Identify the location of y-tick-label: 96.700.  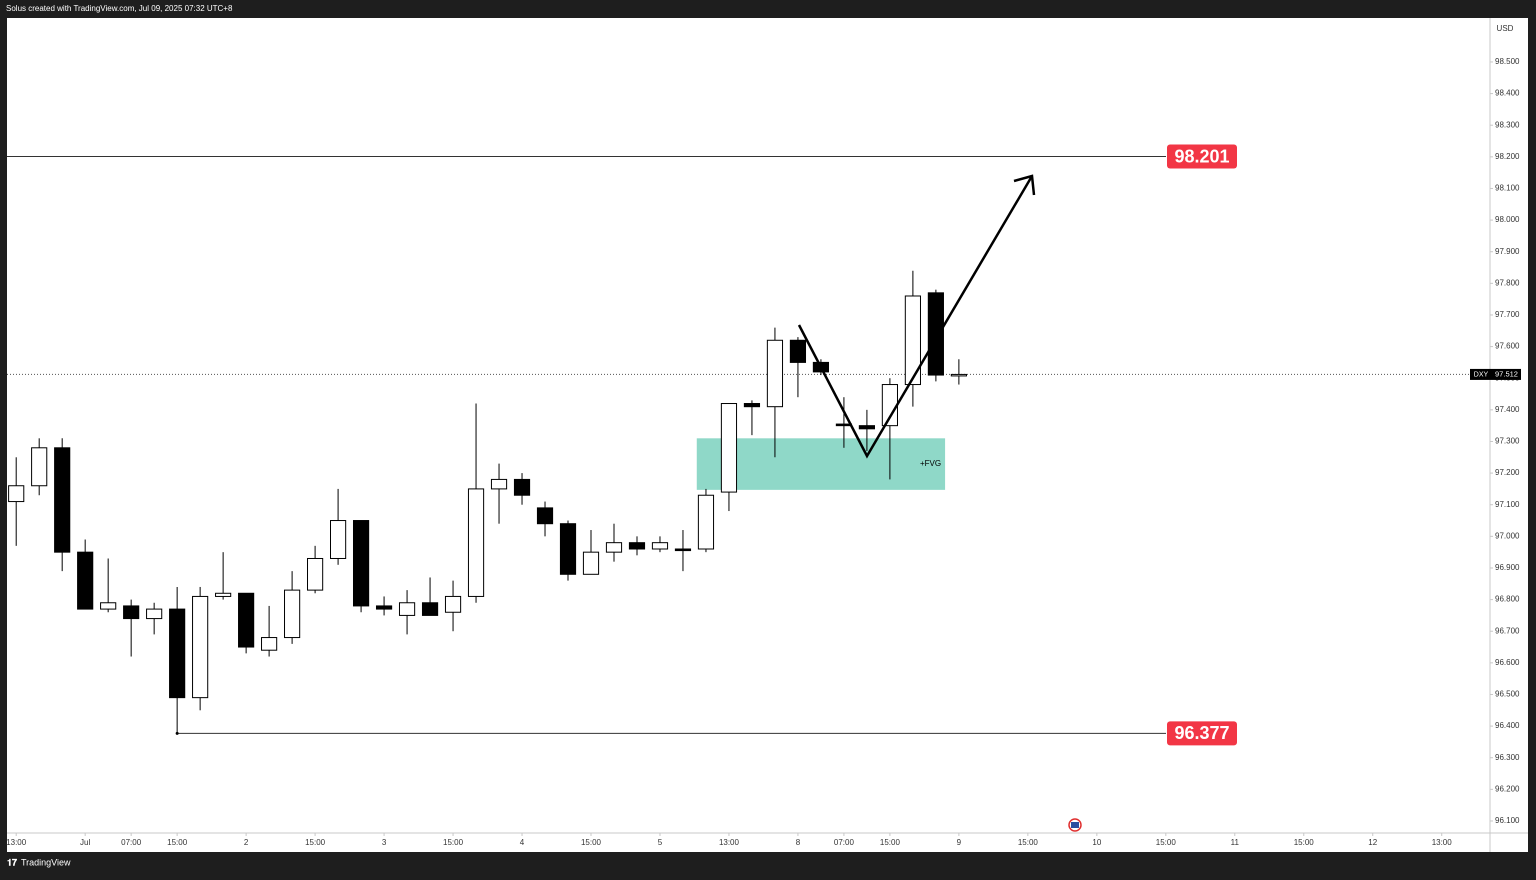
(1507, 630).